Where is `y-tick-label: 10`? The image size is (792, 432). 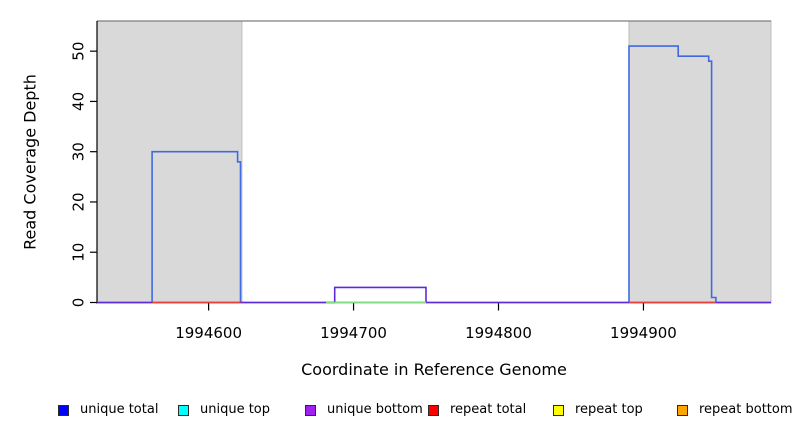
y-tick-label: 10 is located at coordinates (79, 252).